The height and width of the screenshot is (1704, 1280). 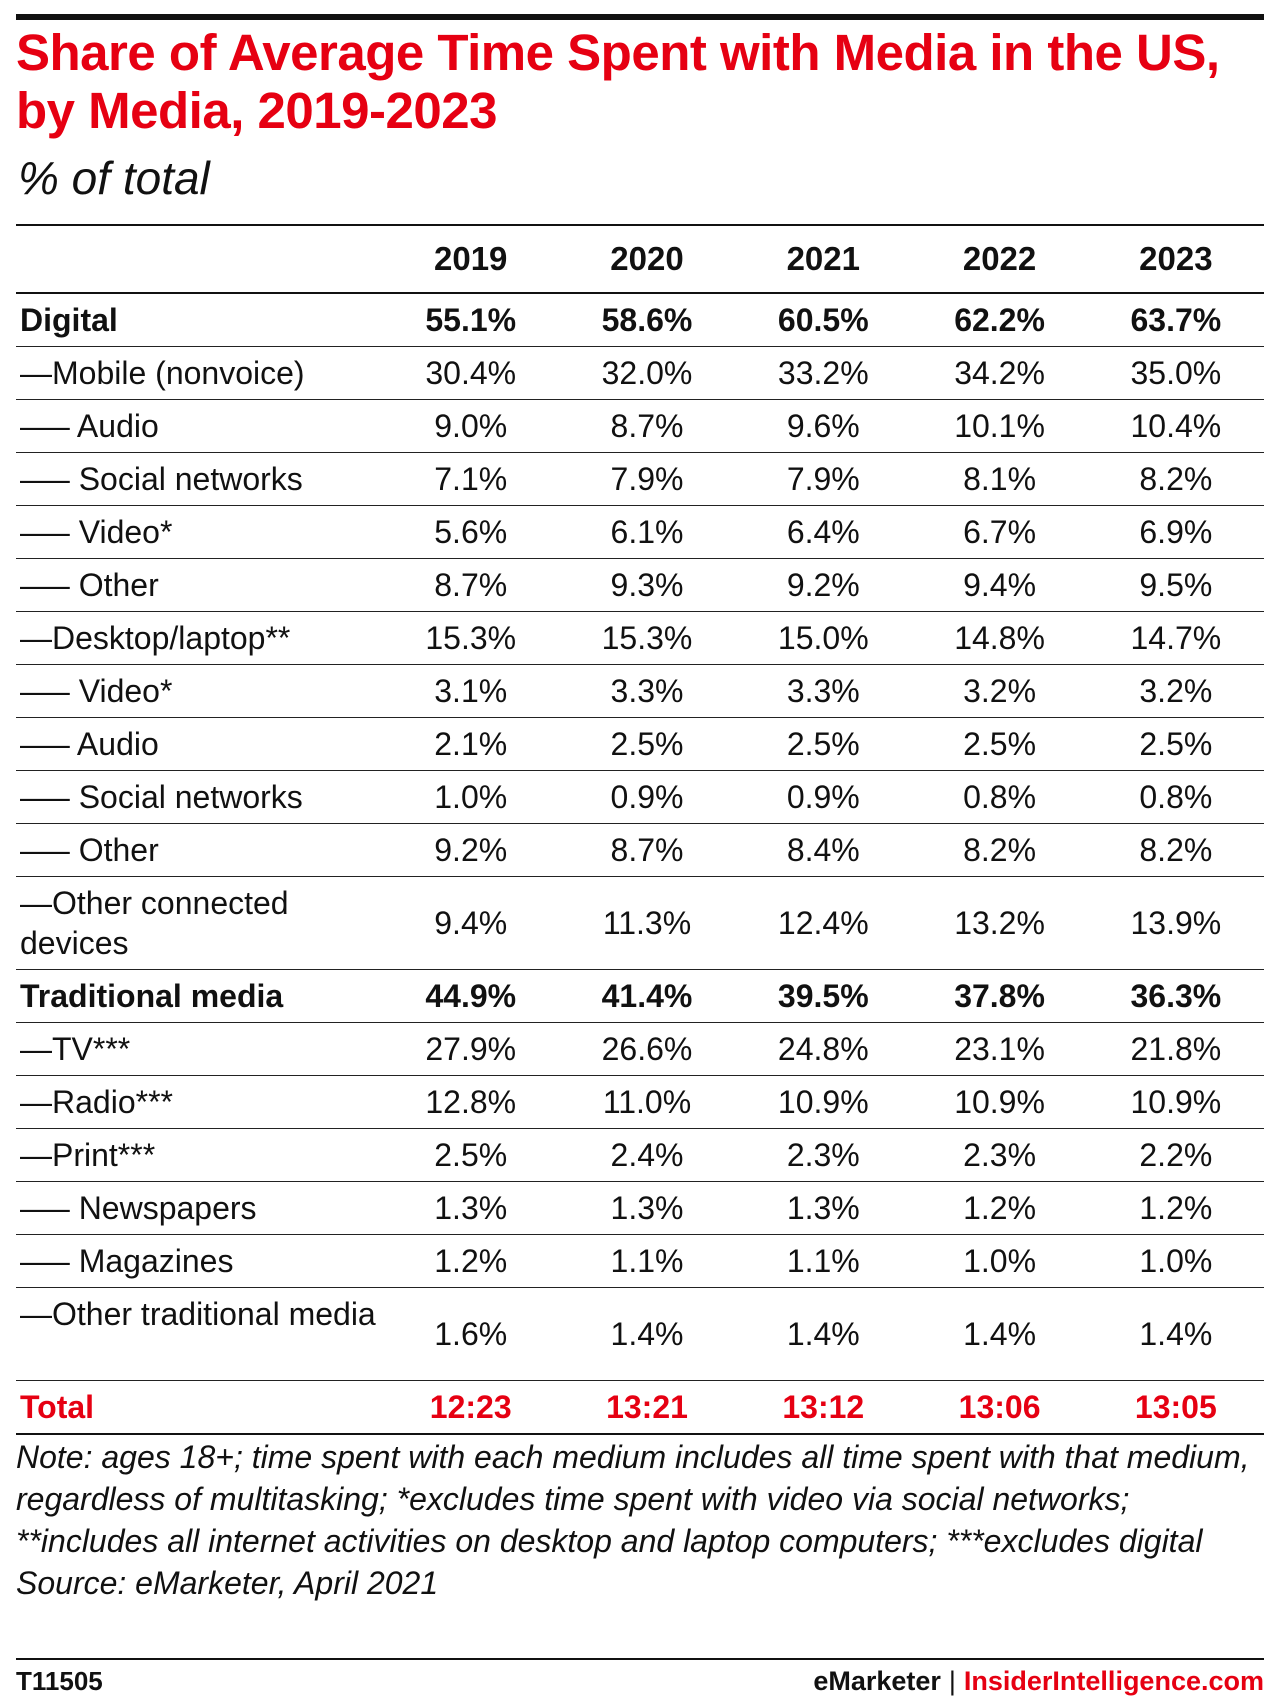 What do you see at coordinates (1175, 638) in the screenshot?
I see `value-cell: 14.7%` at bounding box center [1175, 638].